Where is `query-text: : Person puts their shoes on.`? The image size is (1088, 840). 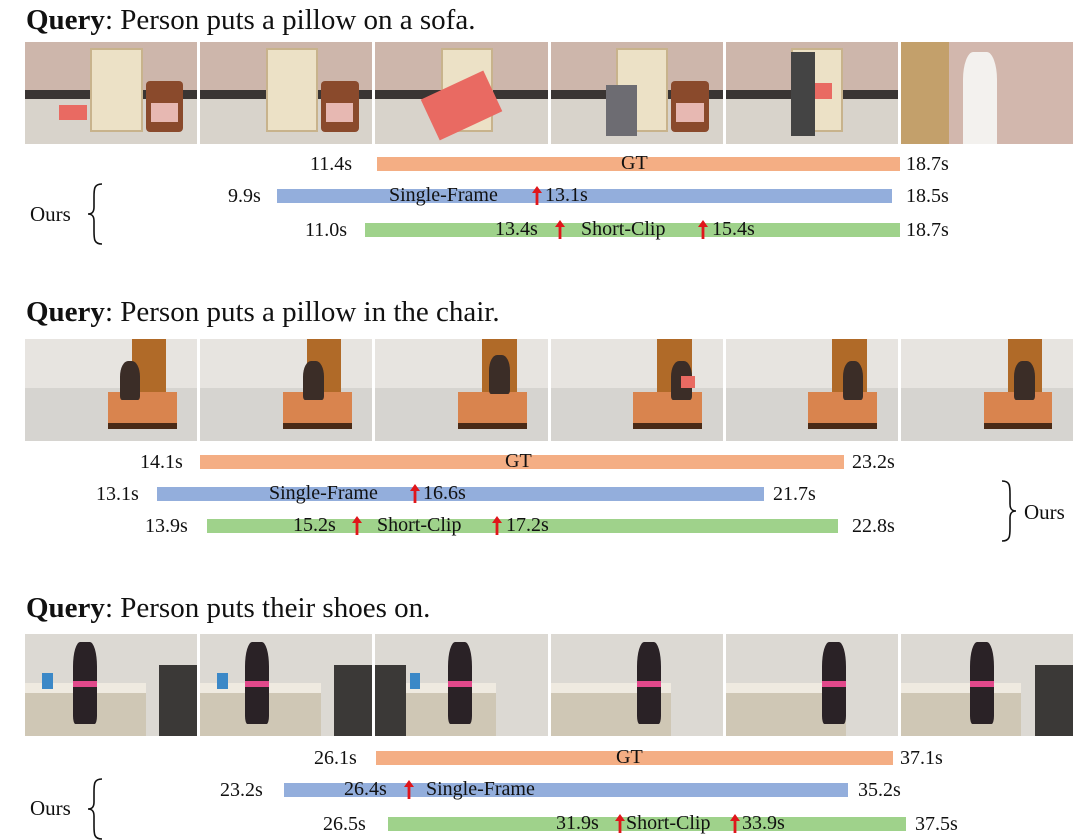
query-text: : Person puts their shoes on. is located at coordinates (267, 608).